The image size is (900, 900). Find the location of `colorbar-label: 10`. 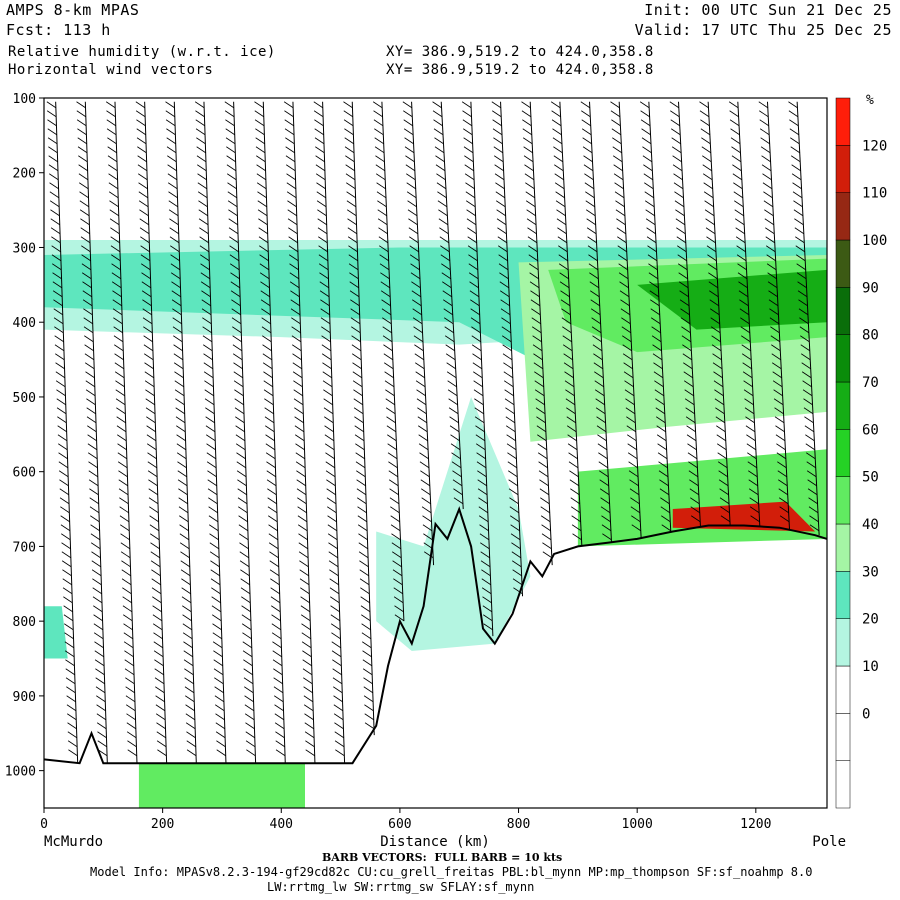

colorbar-label: 10 is located at coordinates (870, 667).